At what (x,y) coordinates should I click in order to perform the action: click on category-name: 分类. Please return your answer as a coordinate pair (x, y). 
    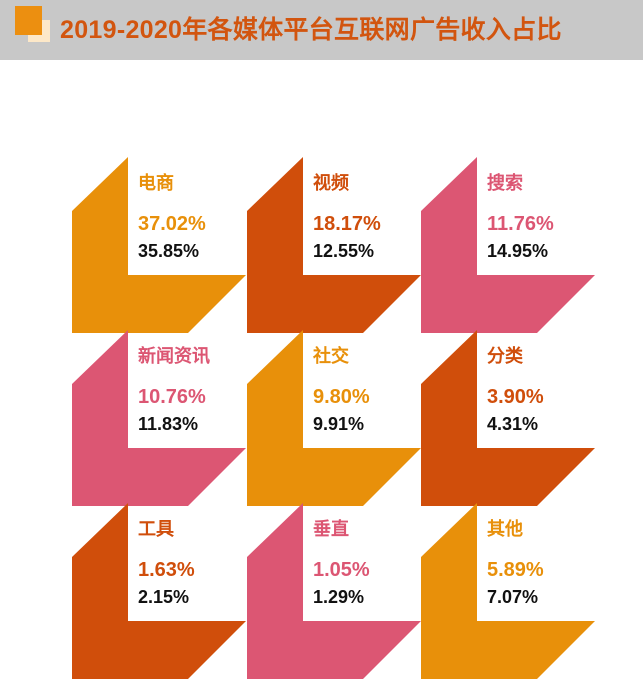
    Looking at the image, I should click on (505, 356).